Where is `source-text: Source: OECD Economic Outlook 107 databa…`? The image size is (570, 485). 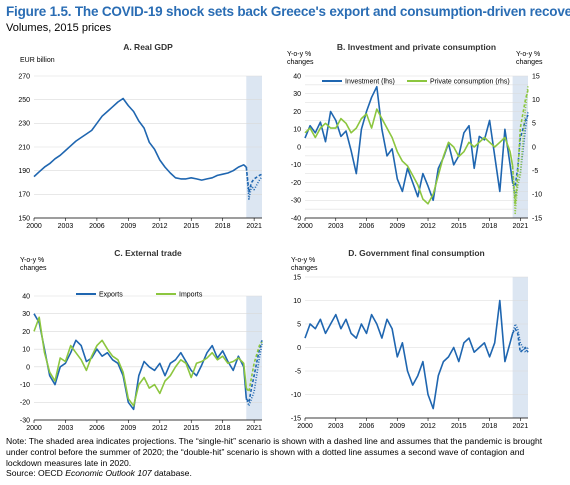 source-text: Source: OECD Economic Outlook 107 databa… is located at coordinates (284, 473).